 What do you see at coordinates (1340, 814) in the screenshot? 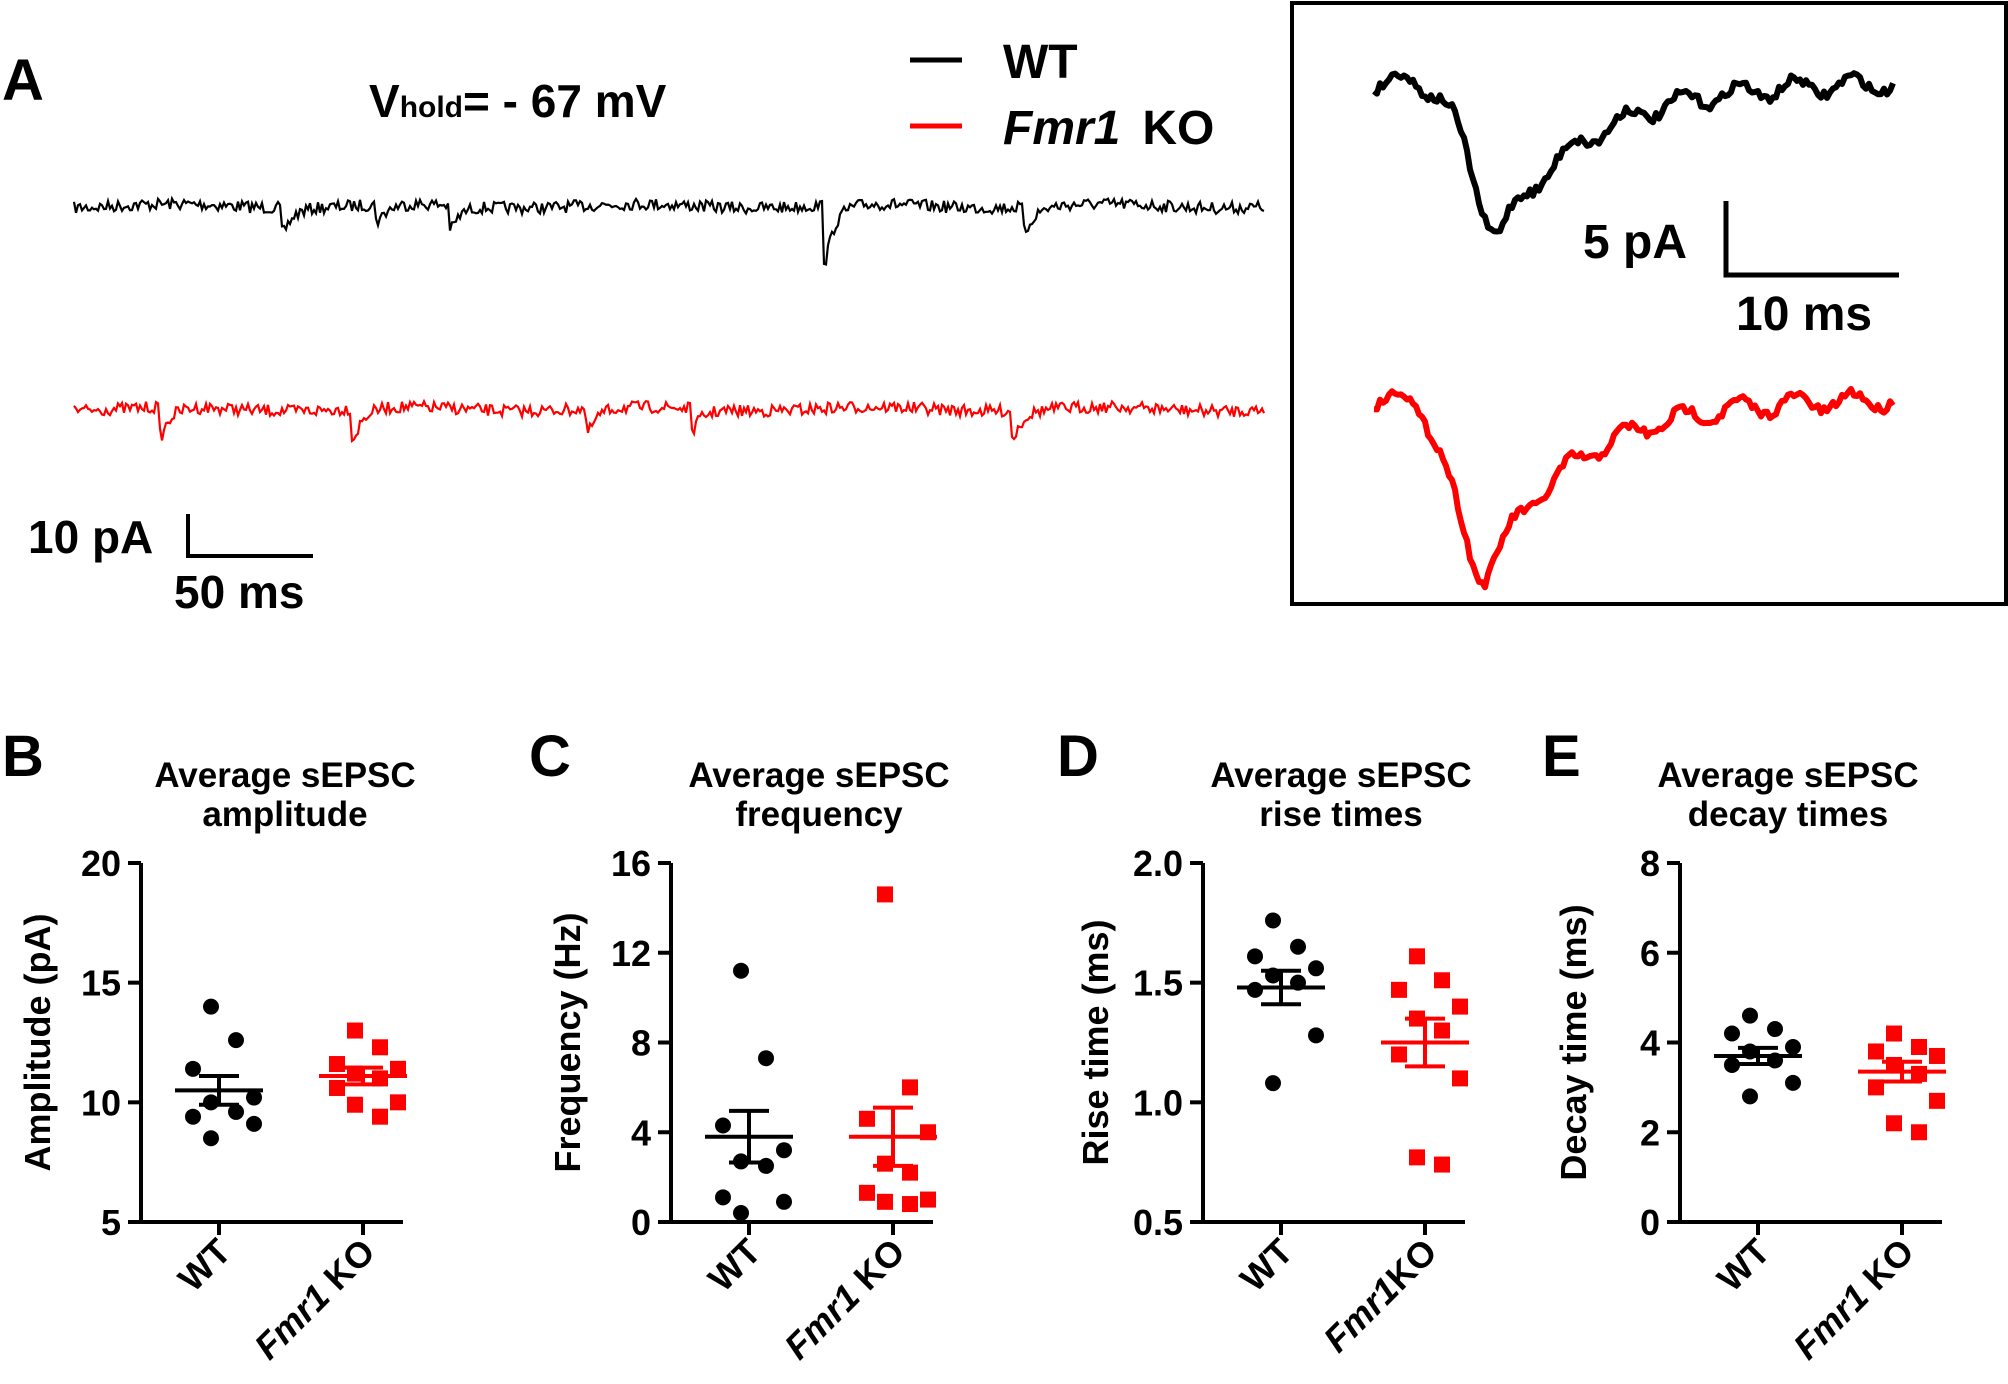
I see `chart-title-line: rise times` at bounding box center [1340, 814].